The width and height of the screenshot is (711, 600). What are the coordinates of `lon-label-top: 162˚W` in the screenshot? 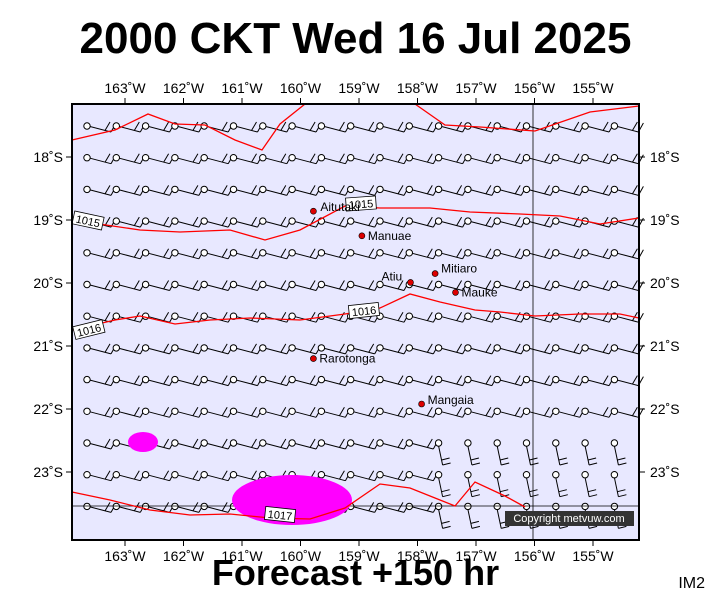 It's located at (184, 88).